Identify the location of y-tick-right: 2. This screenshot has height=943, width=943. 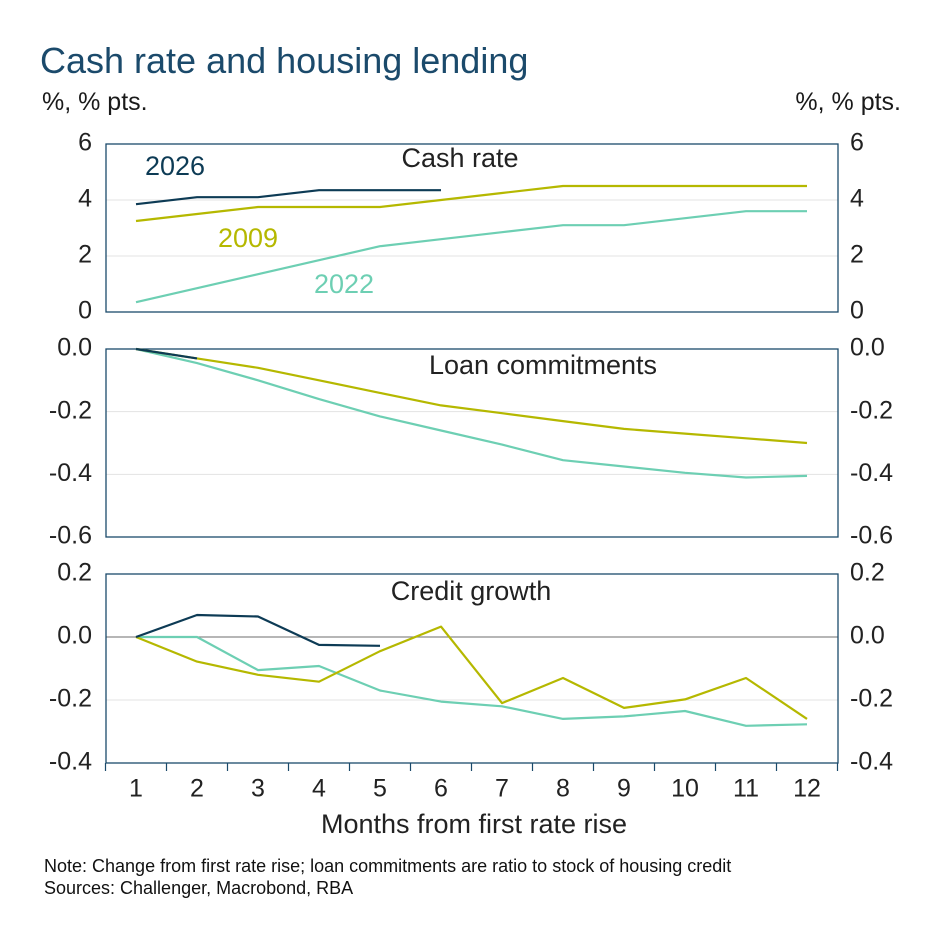
(857, 255).